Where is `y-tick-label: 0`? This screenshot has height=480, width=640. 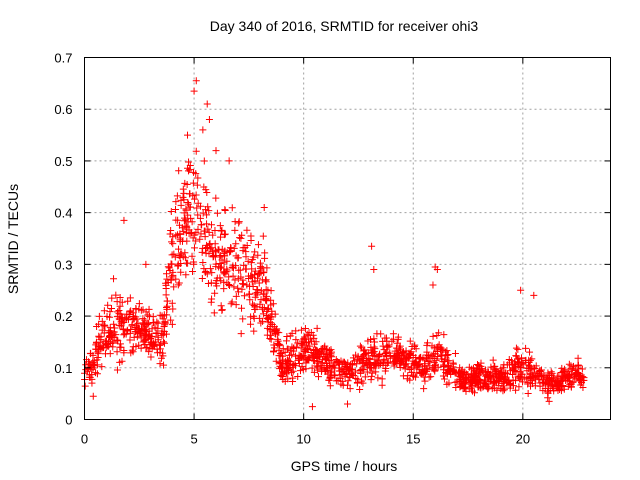 y-tick-label: 0 is located at coordinates (68, 420).